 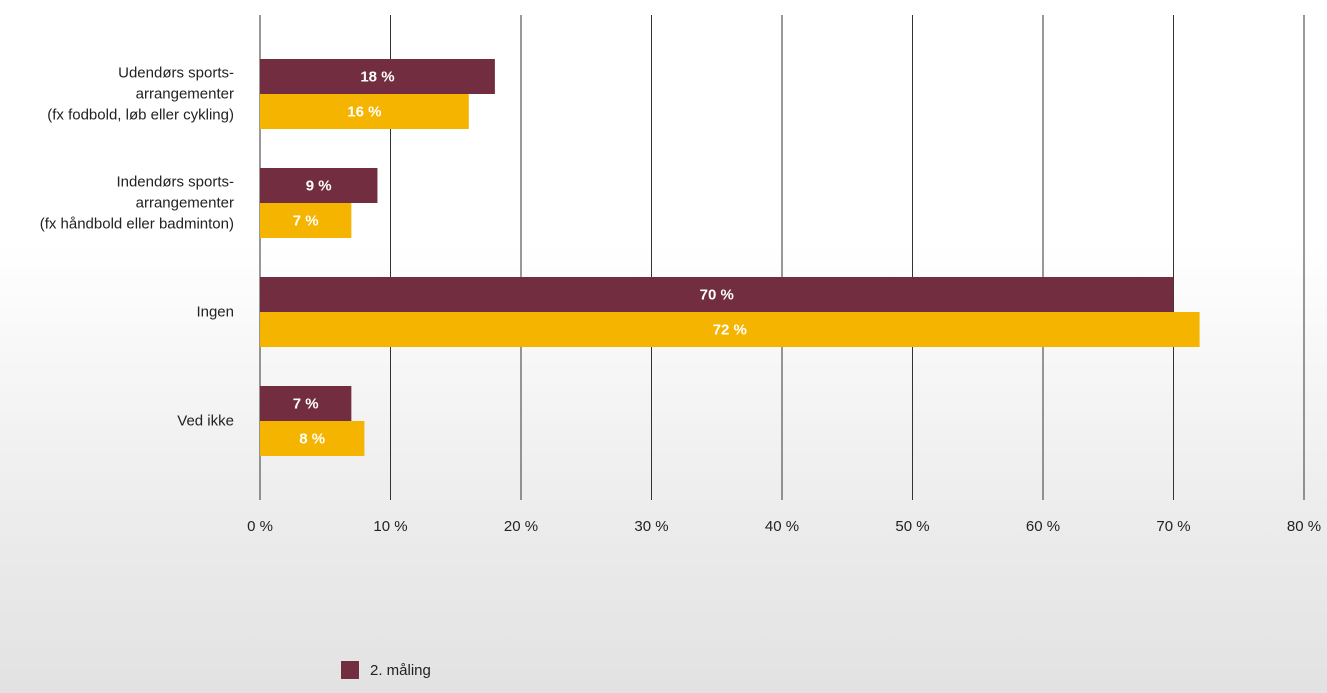 What do you see at coordinates (651, 526) in the screenshot?
I see `x-tick-label: 30 %` at bounding box center [651, 526].